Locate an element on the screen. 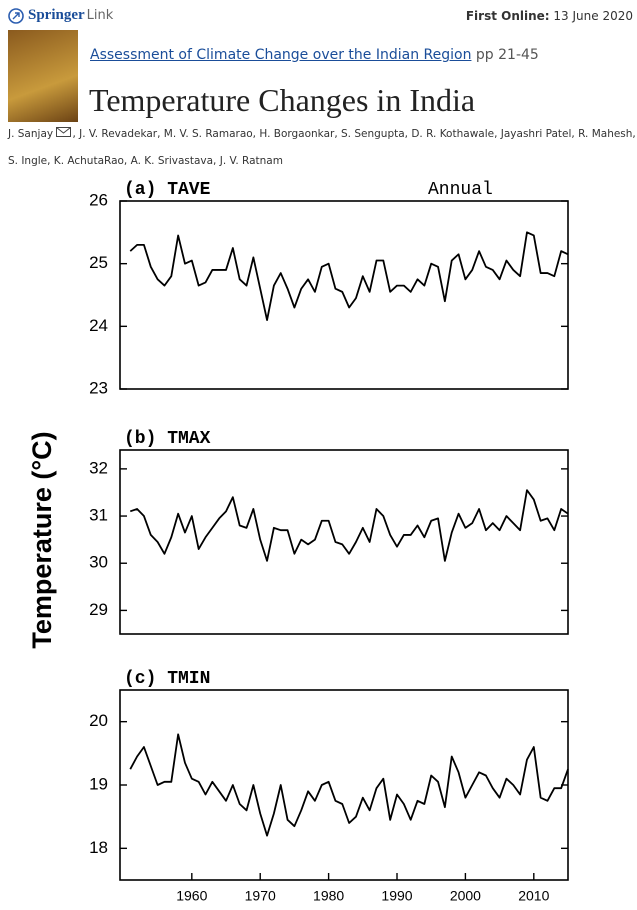 The width and height of the screenshot is (637, 910). first-online: First Online: 13 June 2020 is located at coordinates (549, 16).